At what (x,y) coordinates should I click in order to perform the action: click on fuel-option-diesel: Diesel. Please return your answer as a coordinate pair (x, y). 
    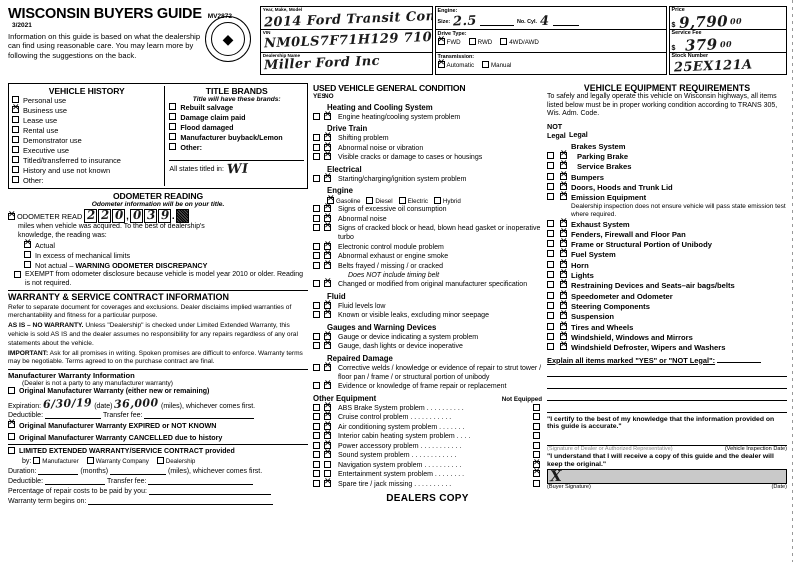
    Looking at the image, I should click on (379, 201).